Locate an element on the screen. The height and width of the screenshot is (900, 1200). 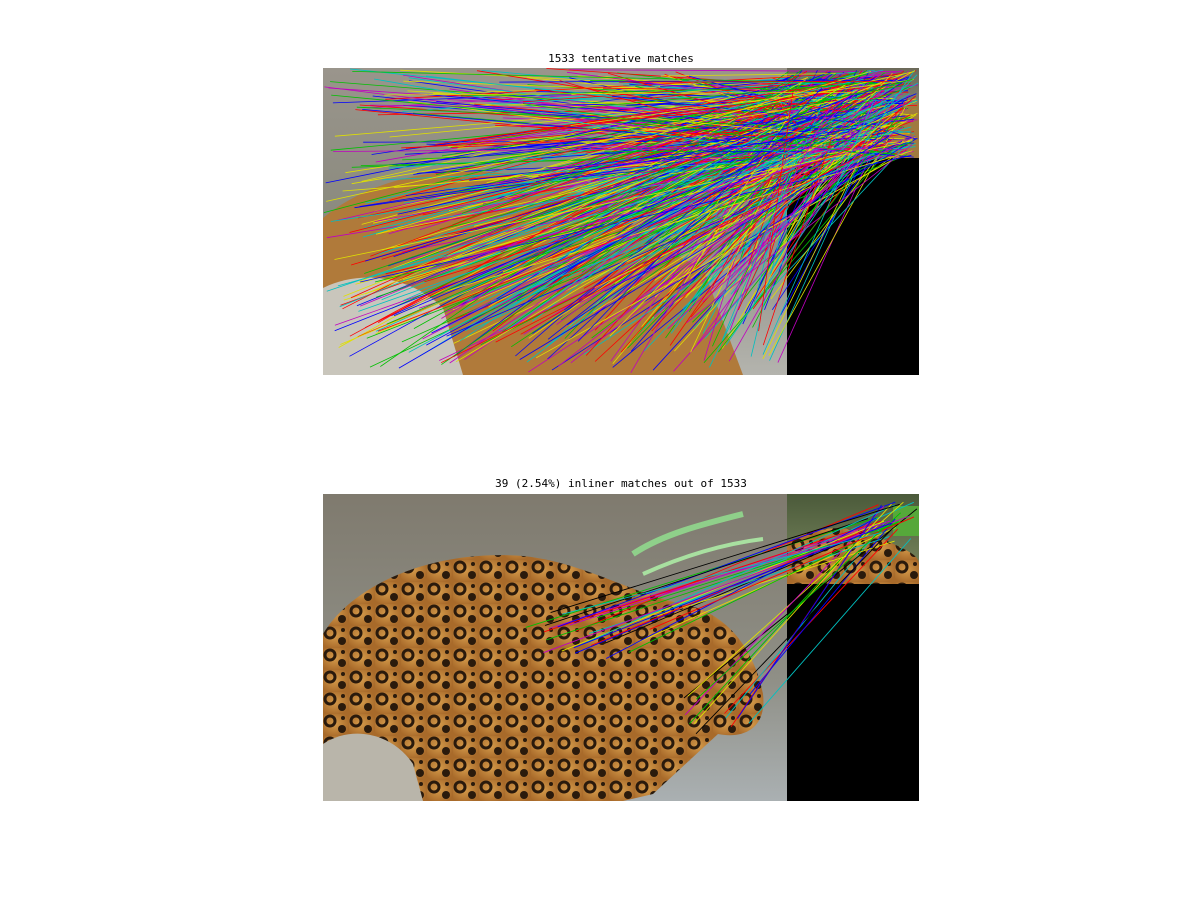
bottom-panel-title: 39 (2.54%) inliner matches out of 1533 is located at coordinates (621, 483).